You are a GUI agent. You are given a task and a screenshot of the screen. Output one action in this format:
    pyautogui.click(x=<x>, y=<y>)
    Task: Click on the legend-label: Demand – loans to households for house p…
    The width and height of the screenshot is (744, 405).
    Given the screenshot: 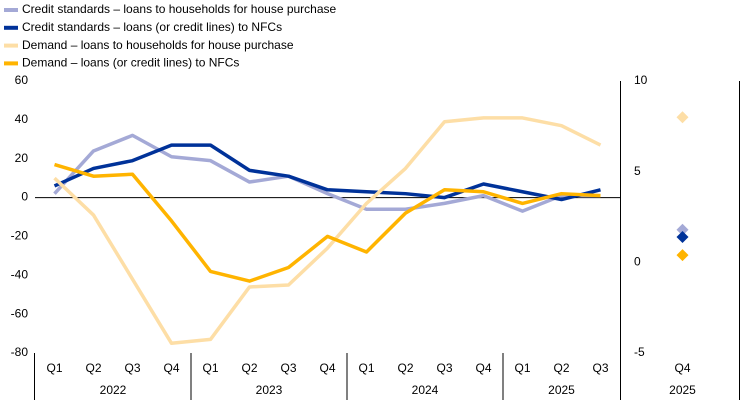 What is the action you would take?
    pyautogui.click(x=158, y=45)
    